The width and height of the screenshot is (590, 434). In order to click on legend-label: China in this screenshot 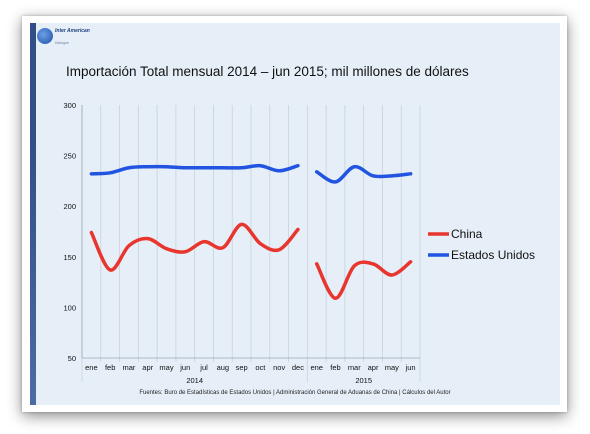, I will do `click(467, 234)`.